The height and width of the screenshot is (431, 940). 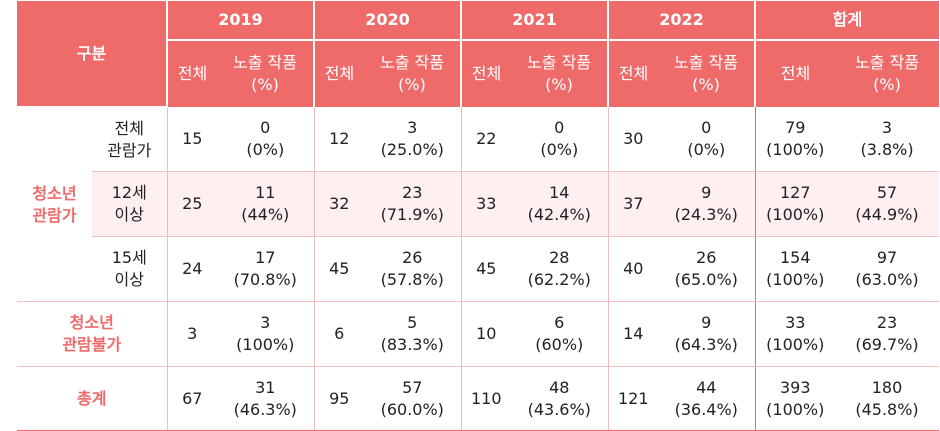 I want to click on rating-label: 전체 관람가, so click(x=130, y=139).